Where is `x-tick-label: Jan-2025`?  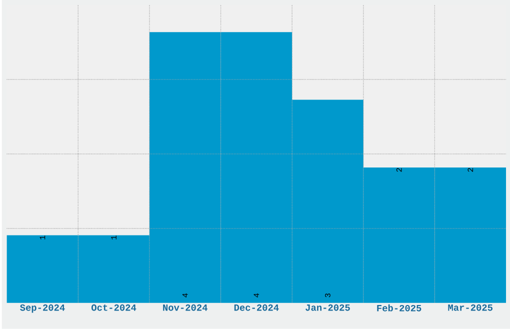
x-tick-label: Jan-2025 is located at coordinates (328, 307).